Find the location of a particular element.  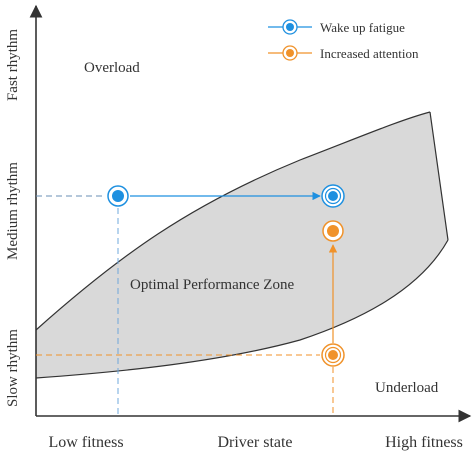

legend-item-increased-attention: Increased attention is located at coordinates (343, 53).